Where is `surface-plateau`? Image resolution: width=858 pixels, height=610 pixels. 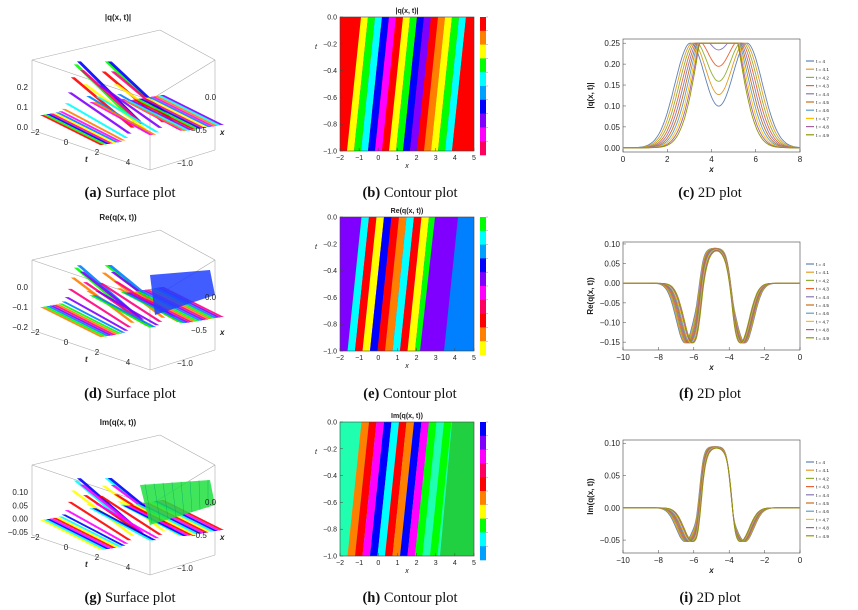 surface-plateau is located at coordinates (182, 292).